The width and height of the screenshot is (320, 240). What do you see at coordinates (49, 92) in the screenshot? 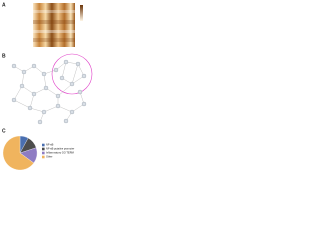
I see `nodes` at bounding box center [49, 92].